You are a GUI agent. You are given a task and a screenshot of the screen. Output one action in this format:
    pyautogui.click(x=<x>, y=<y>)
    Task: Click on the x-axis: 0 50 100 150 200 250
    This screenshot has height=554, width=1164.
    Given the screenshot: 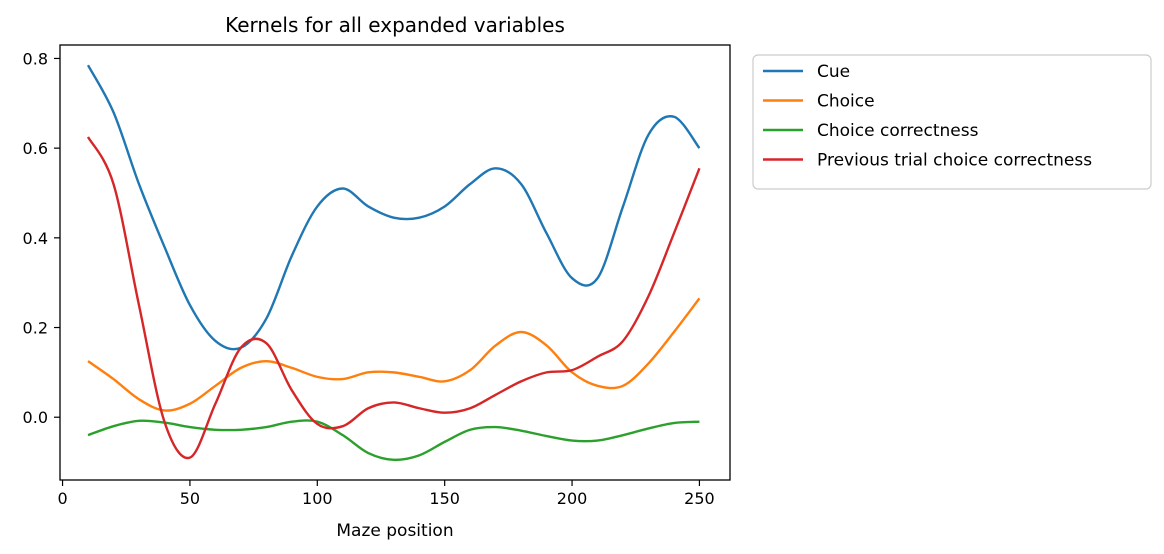 What is the action you would take?
    pyautogui.click(x=386, y=494)
    